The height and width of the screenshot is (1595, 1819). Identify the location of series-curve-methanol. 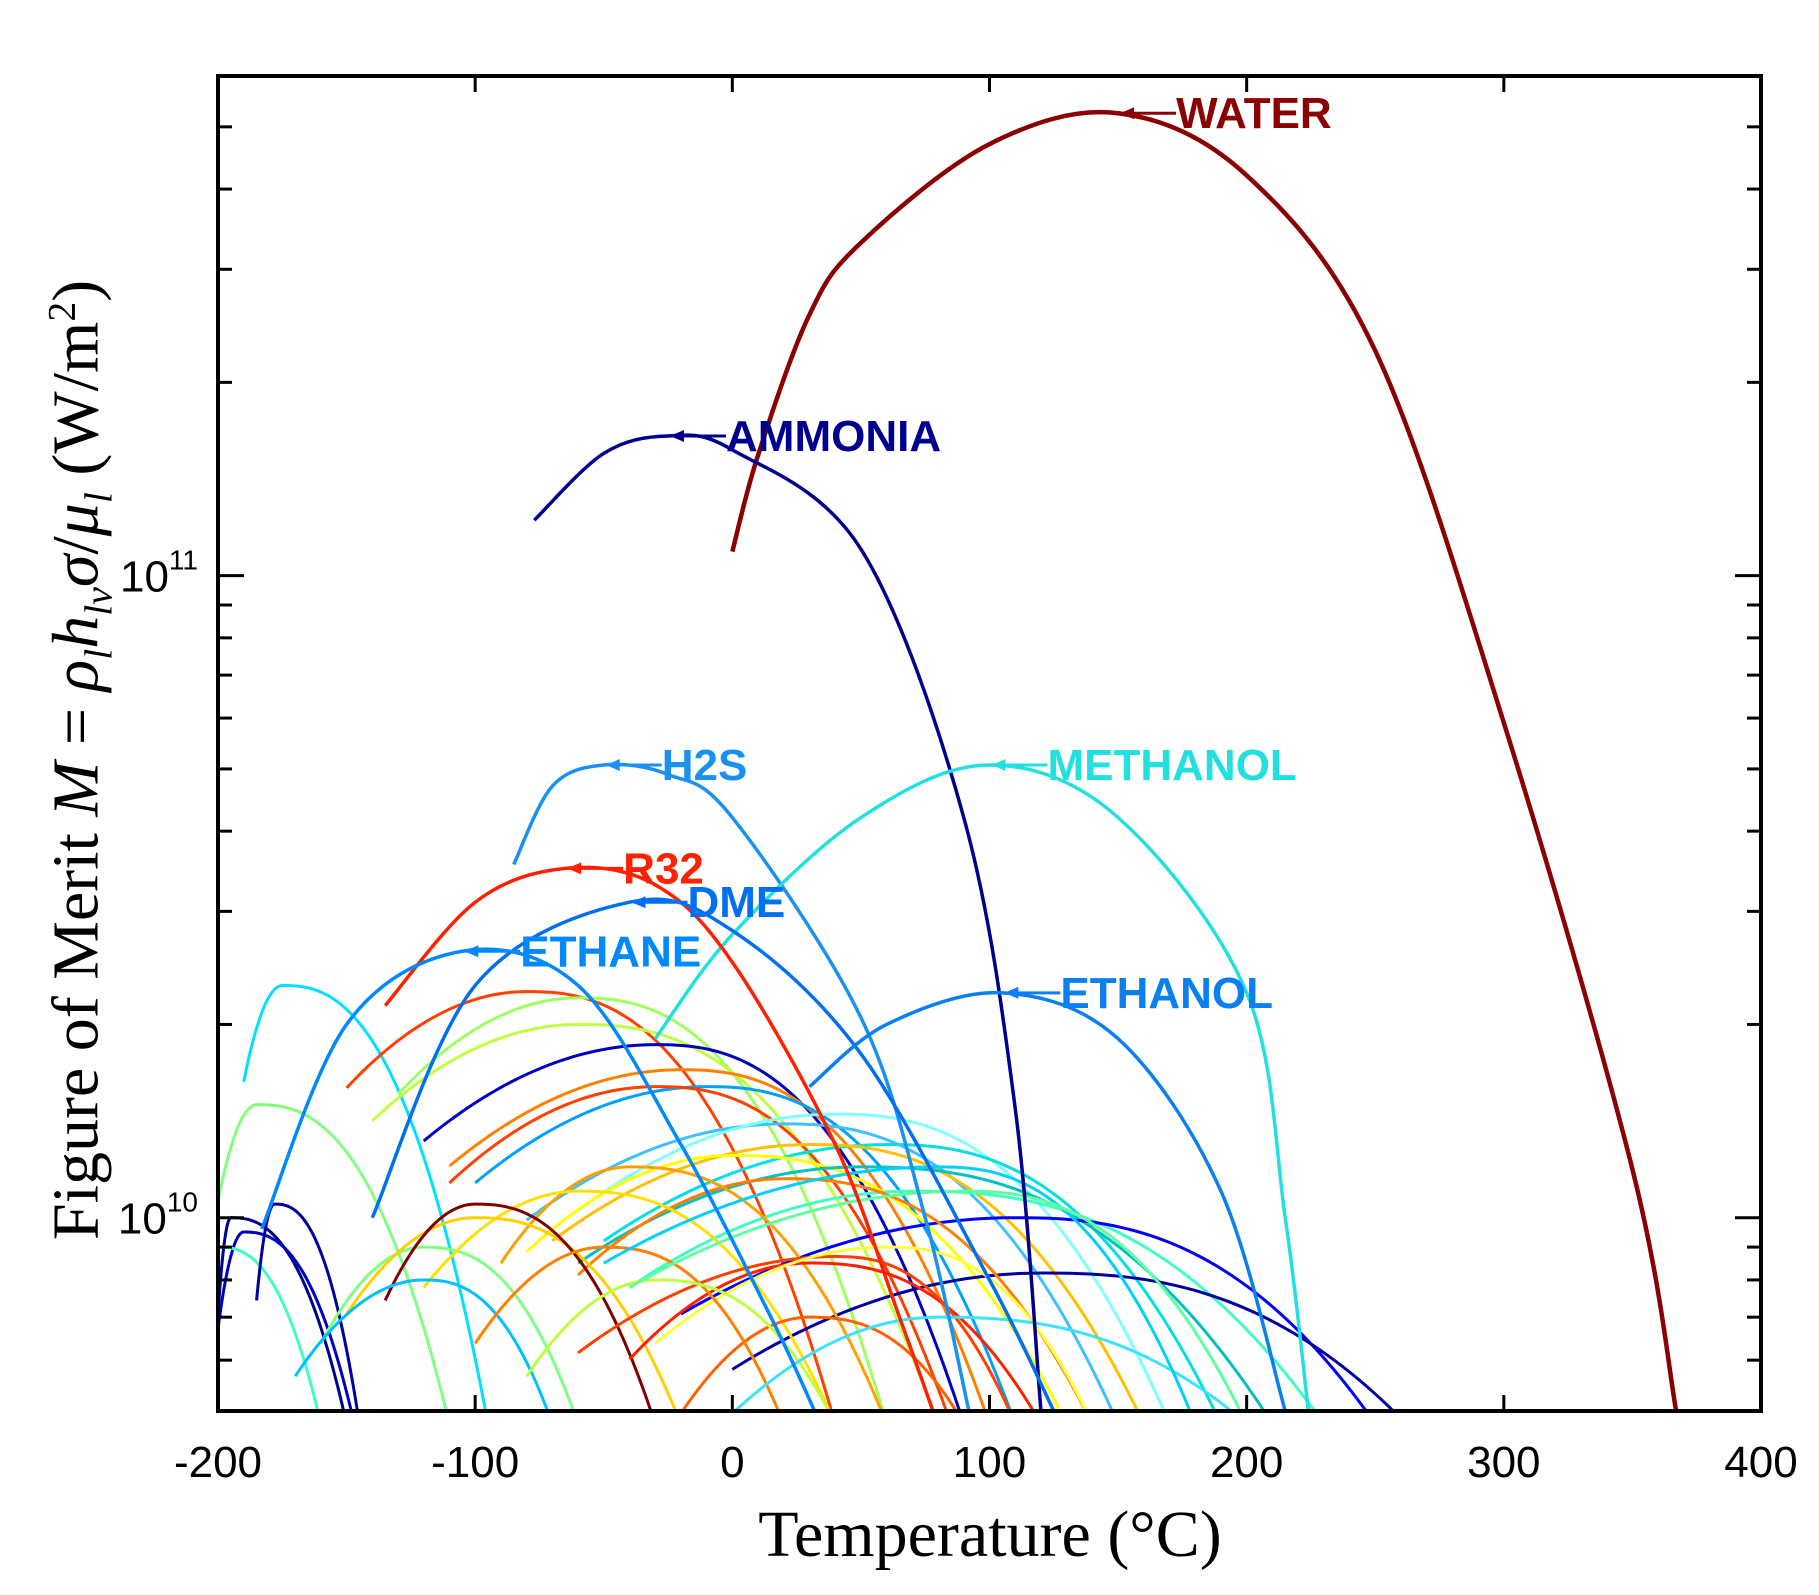
(982, 1087).